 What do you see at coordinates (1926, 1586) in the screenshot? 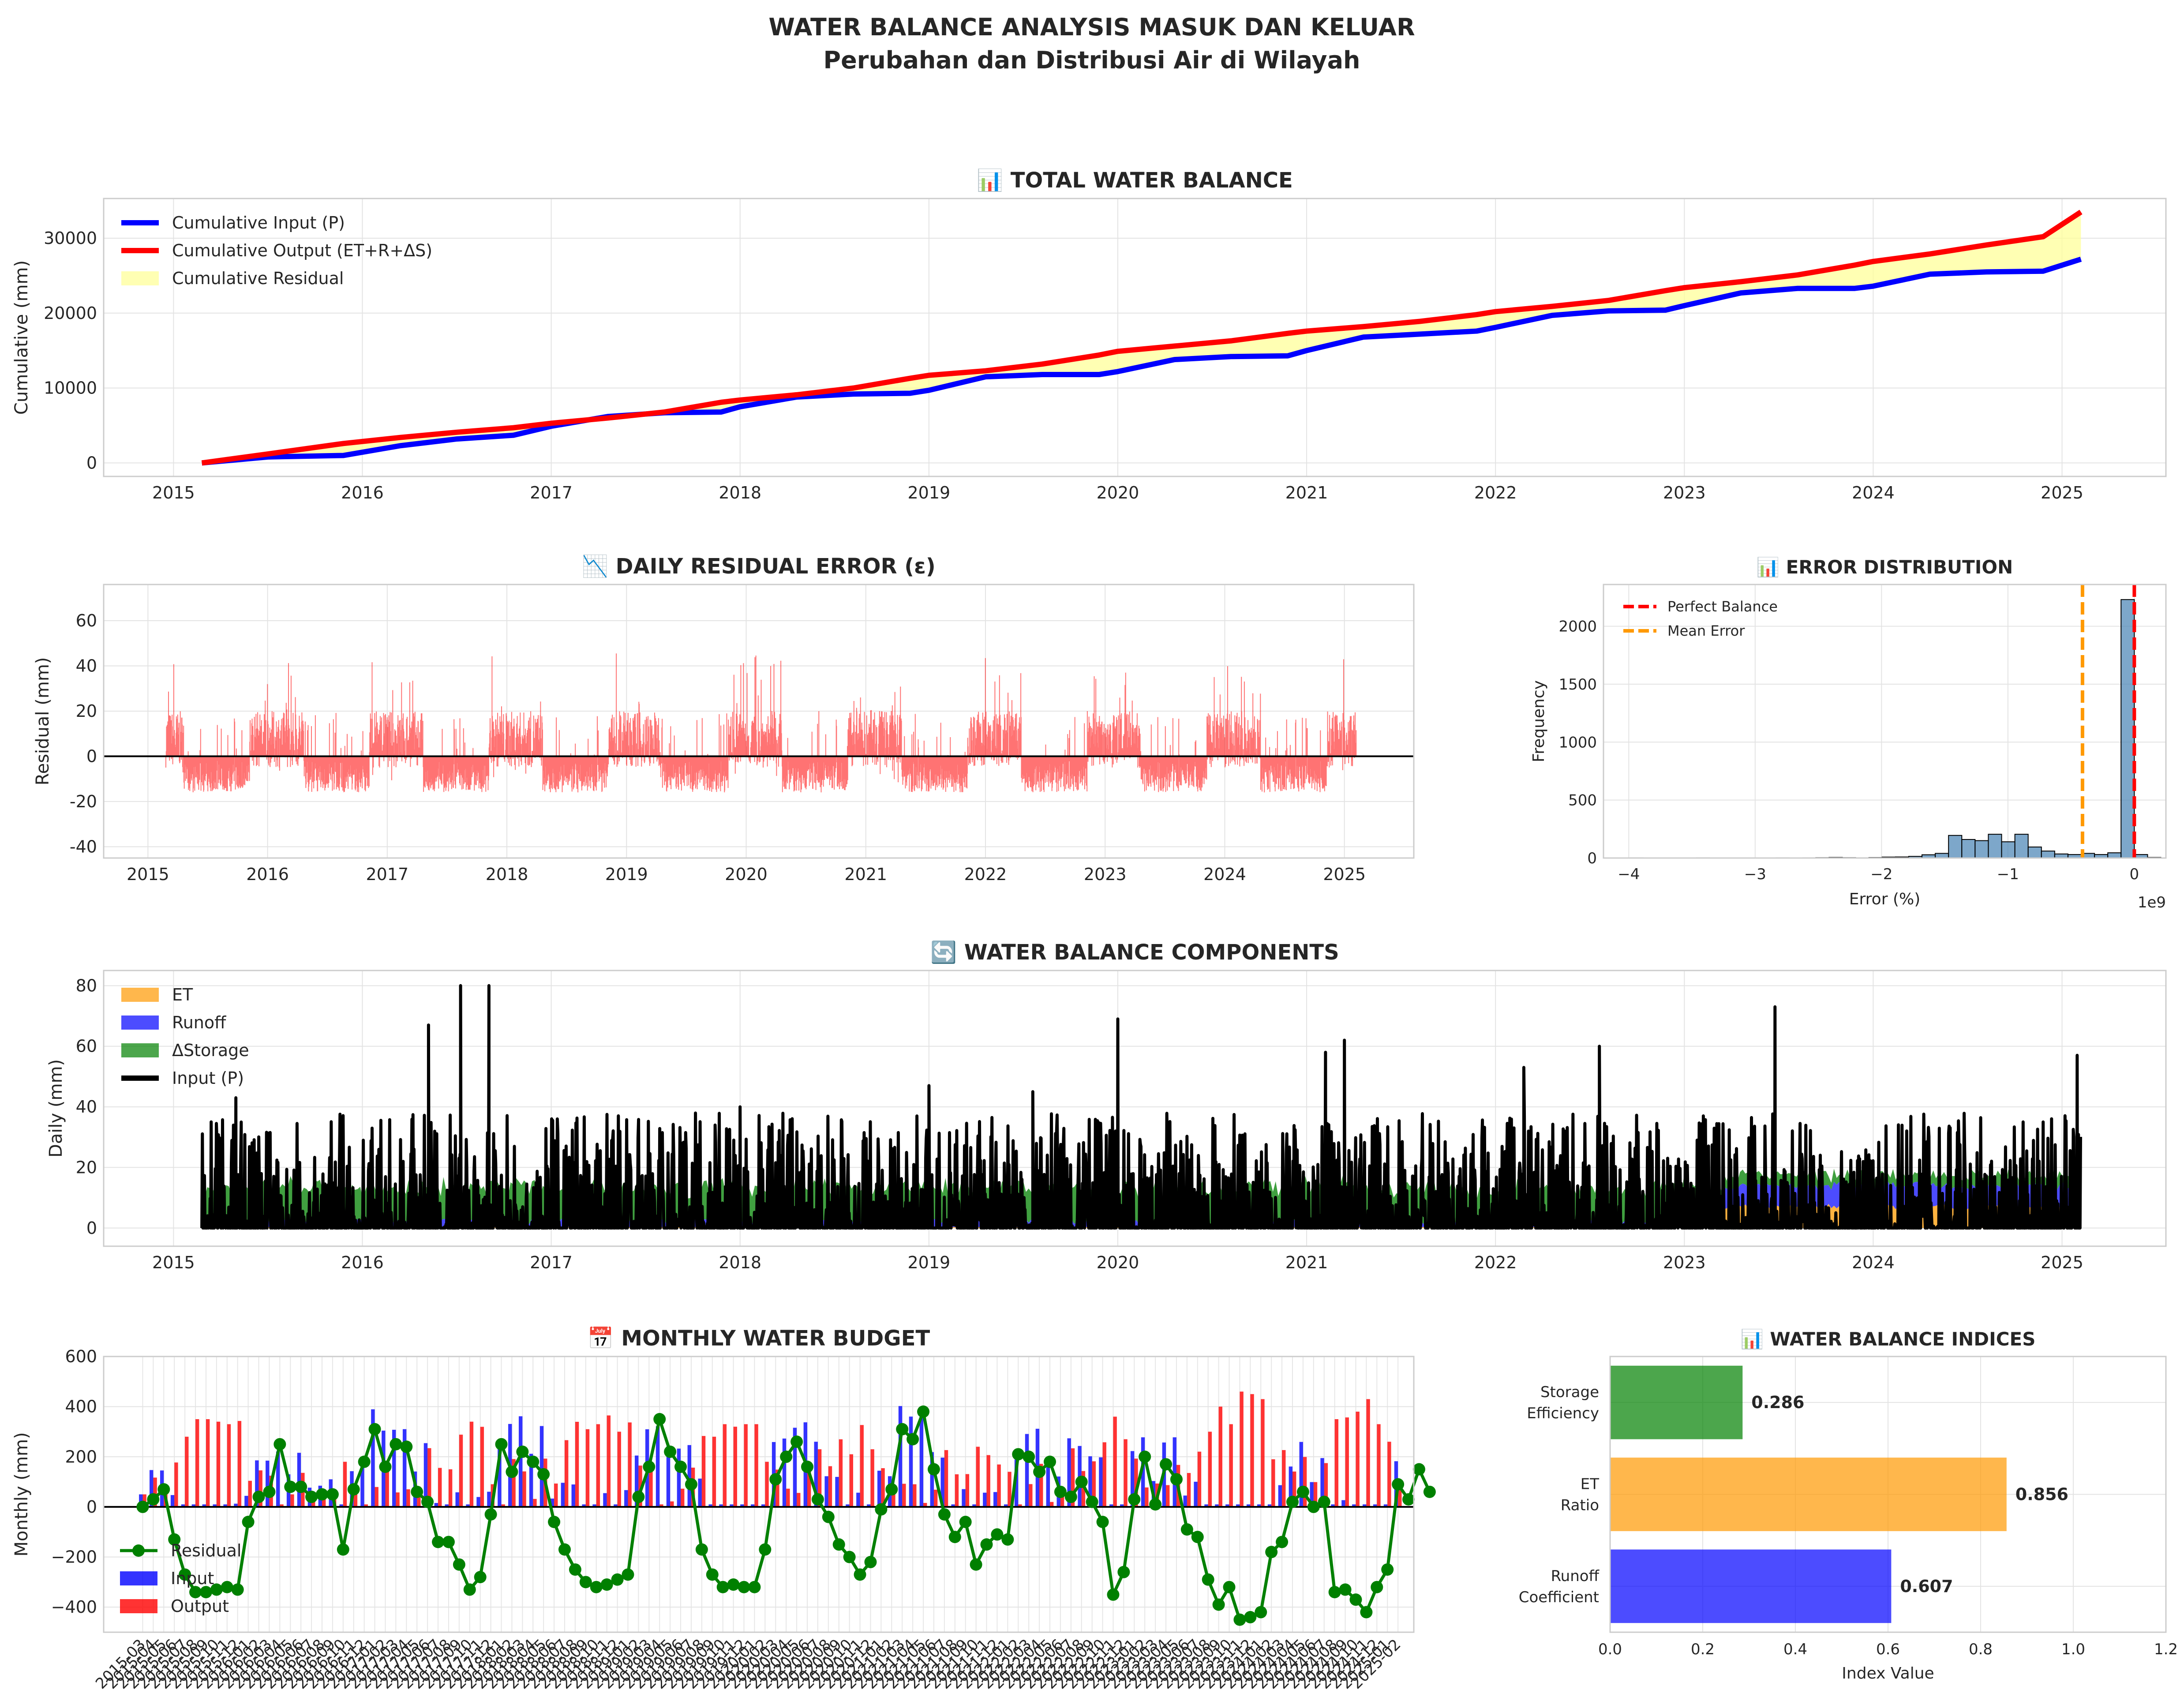
I see `index-value-label: 0.607` at bounding box center [1926, 1586].